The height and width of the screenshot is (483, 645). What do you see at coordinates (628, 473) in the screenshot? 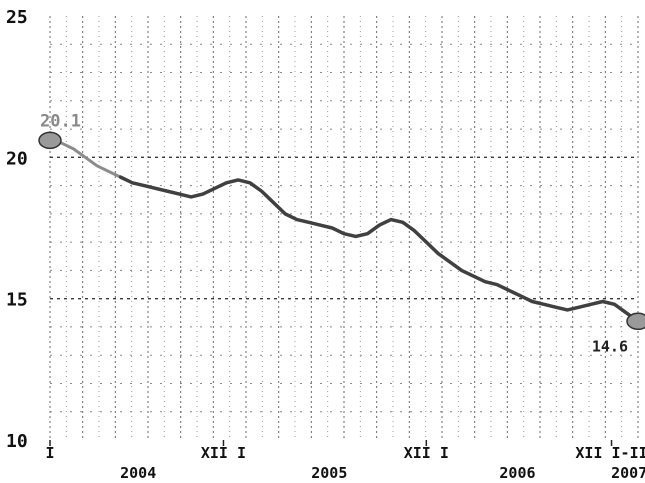
I see `x-tick-label-year: 2007` at bounding box center [628, 473].